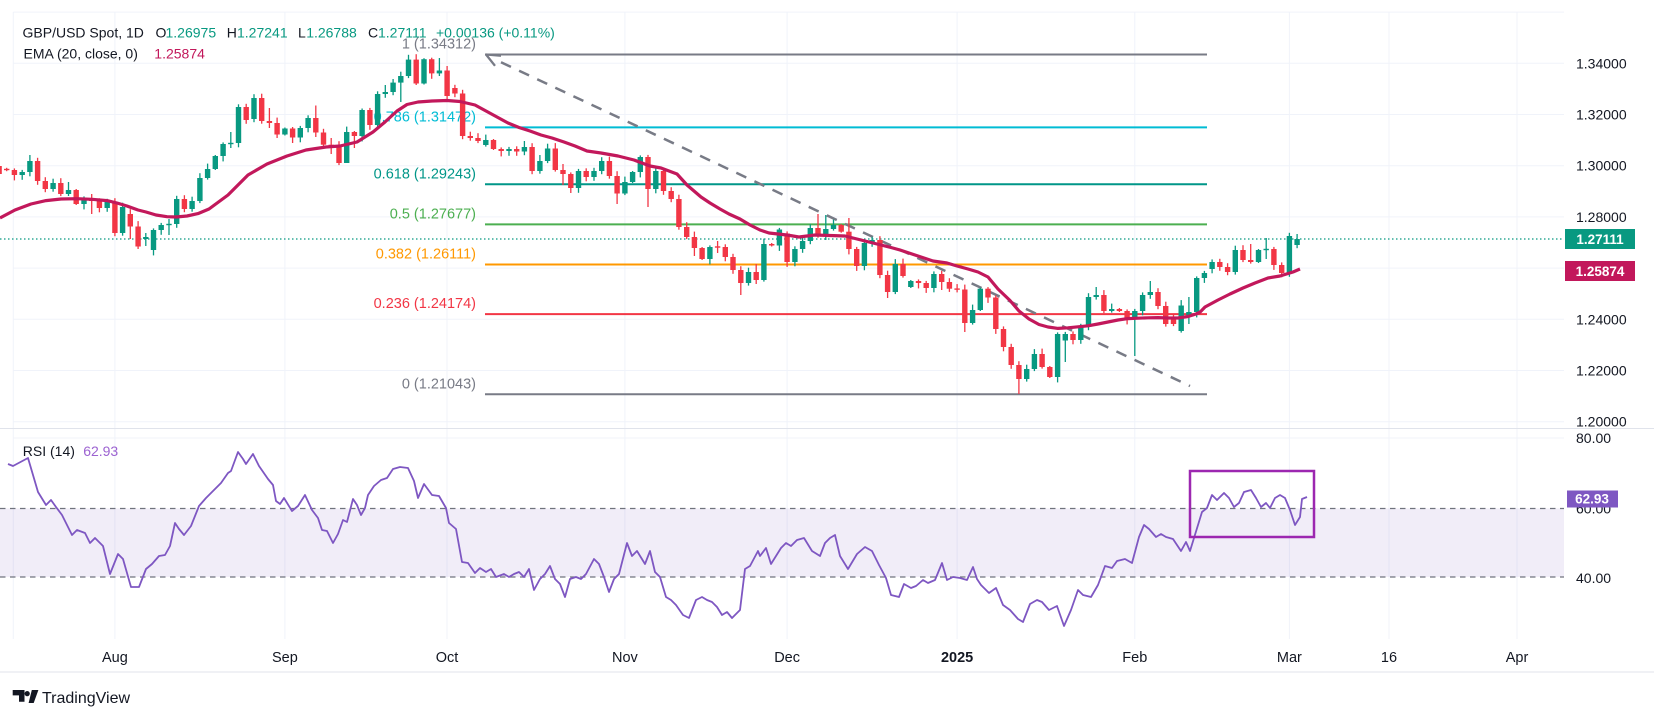  What do you see at coordinates (1601, 217) in the screenshot?
I see `svg-text: 1.28000` at bounding box center [1601, 217].